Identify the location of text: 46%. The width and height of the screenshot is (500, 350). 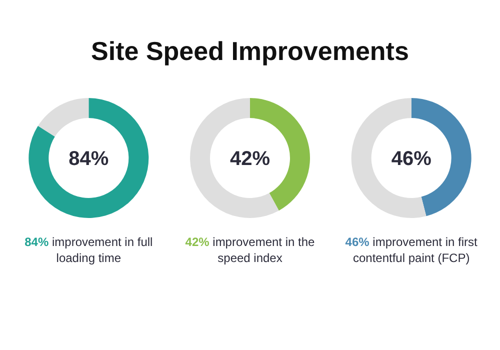
(411, 159).